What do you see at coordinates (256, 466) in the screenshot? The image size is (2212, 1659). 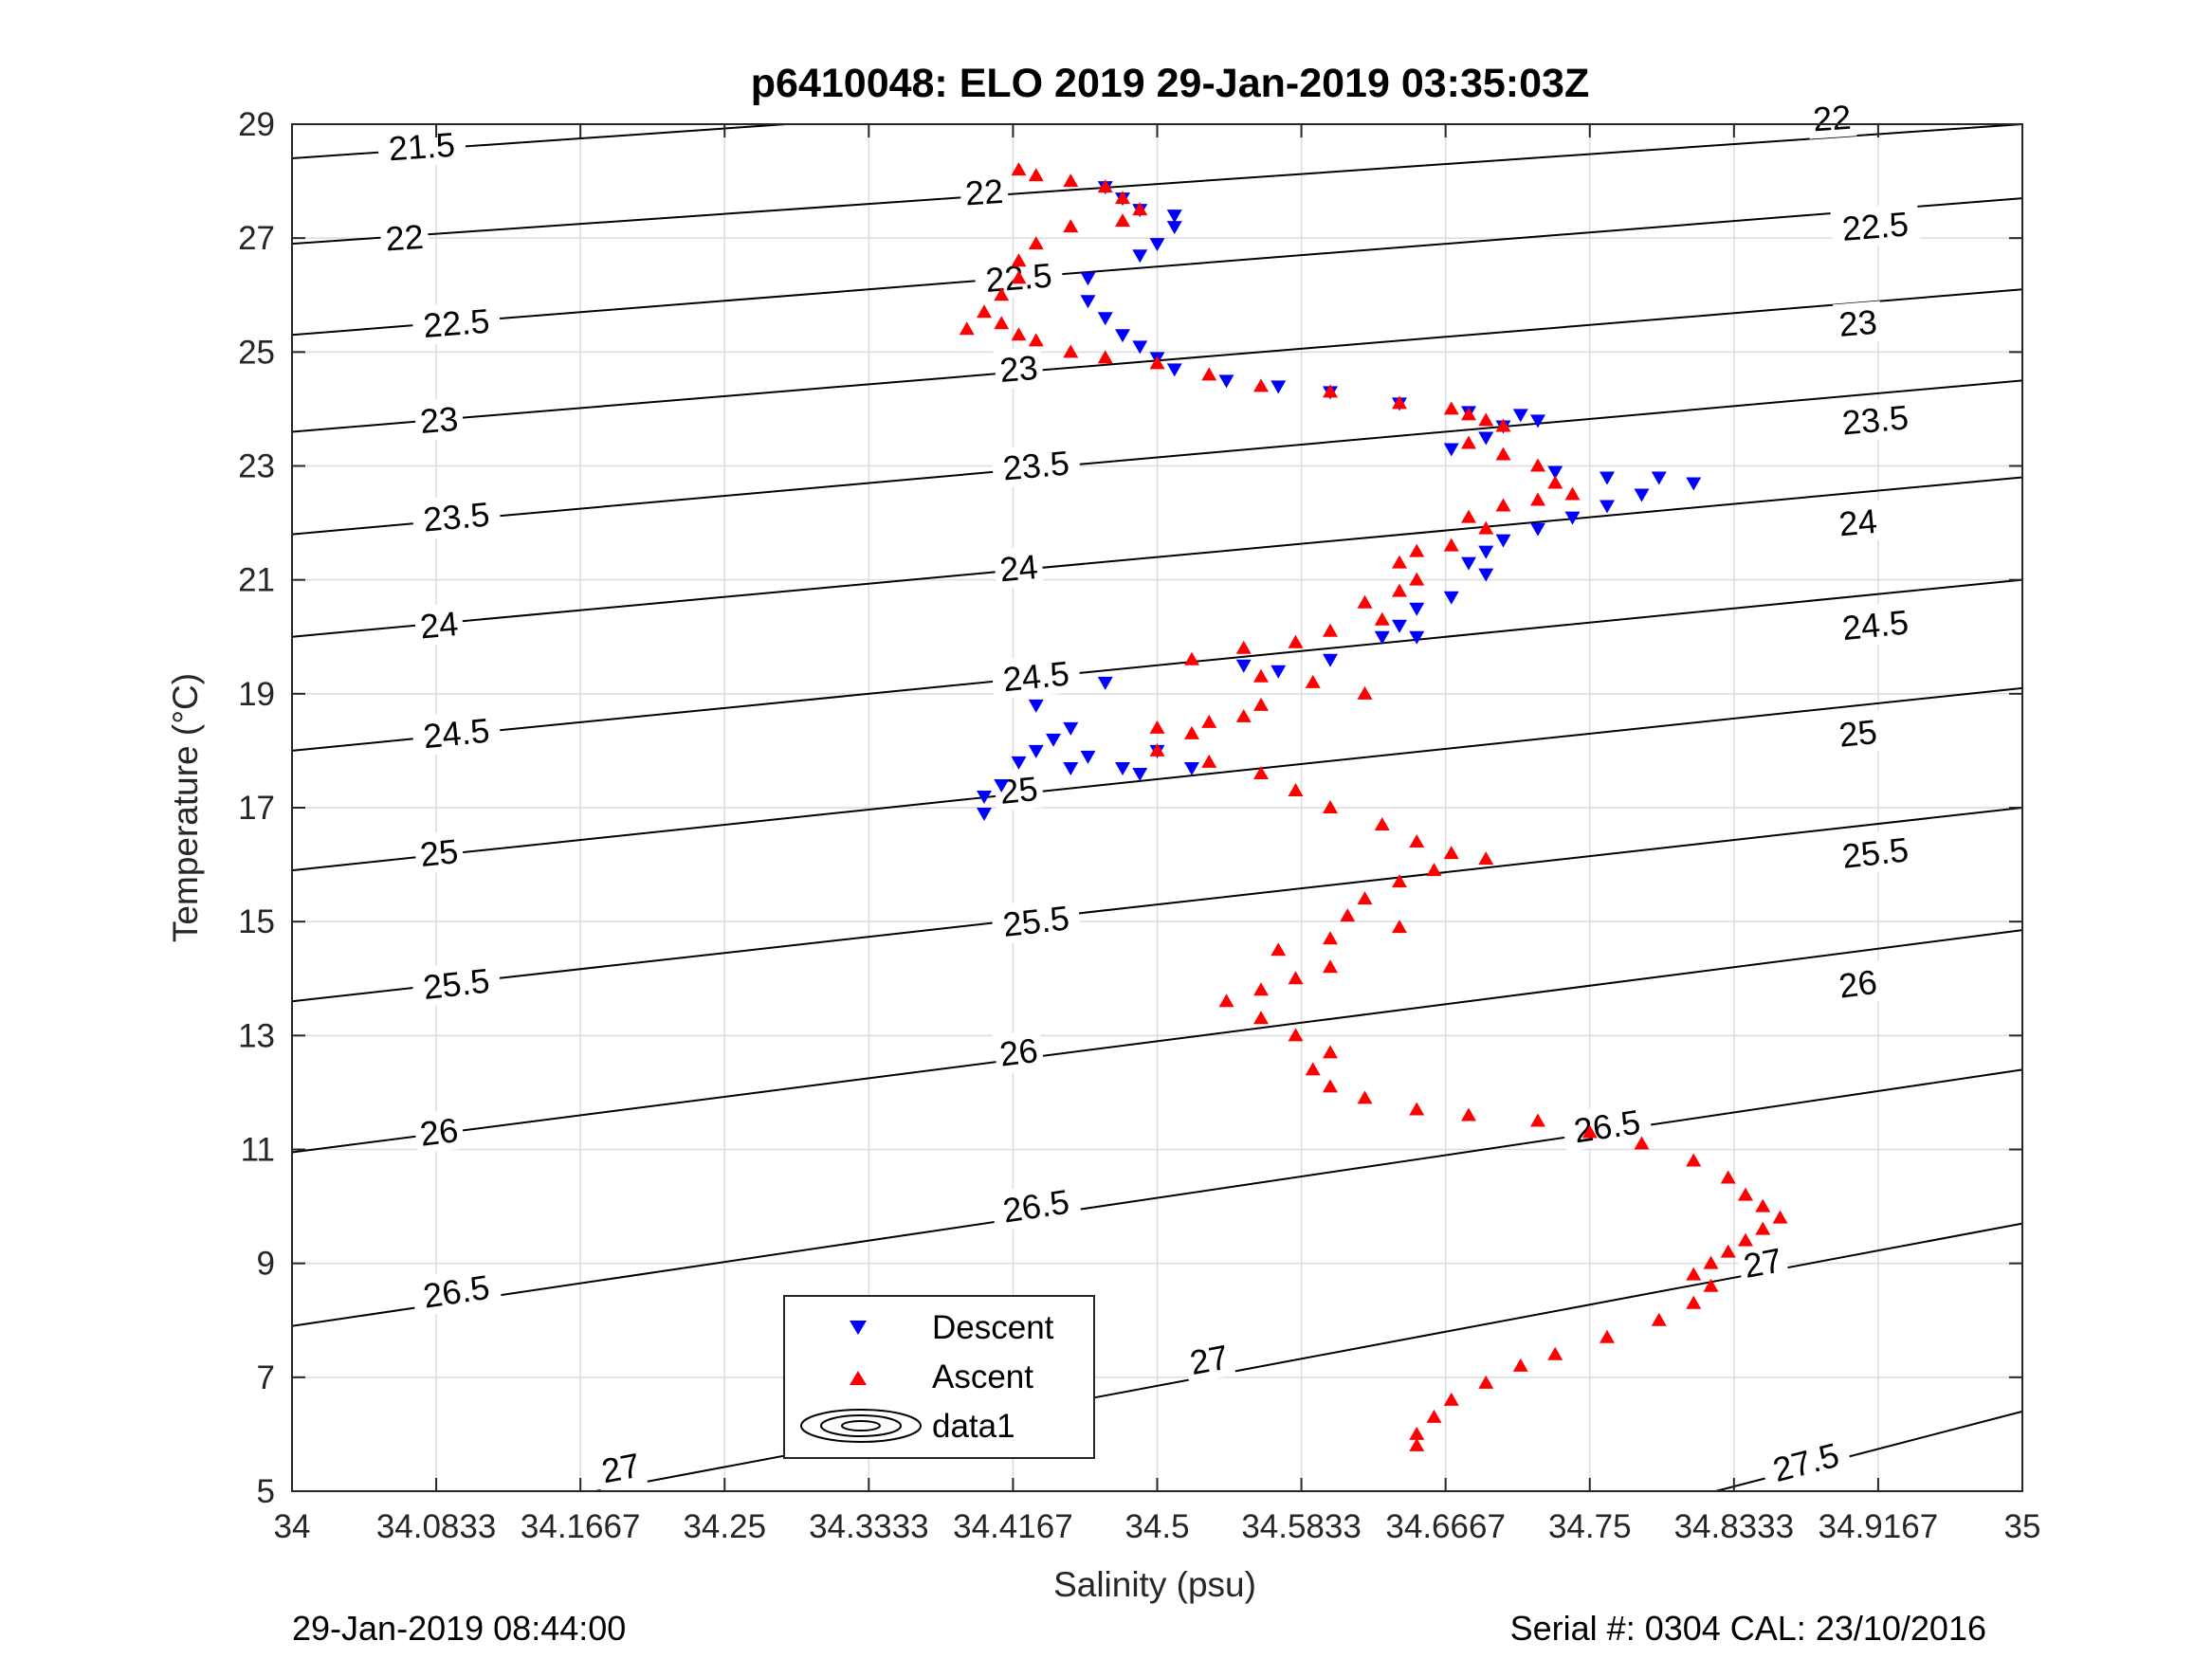 I see `y-tick-label: 23` at bounding box center [256, 466].